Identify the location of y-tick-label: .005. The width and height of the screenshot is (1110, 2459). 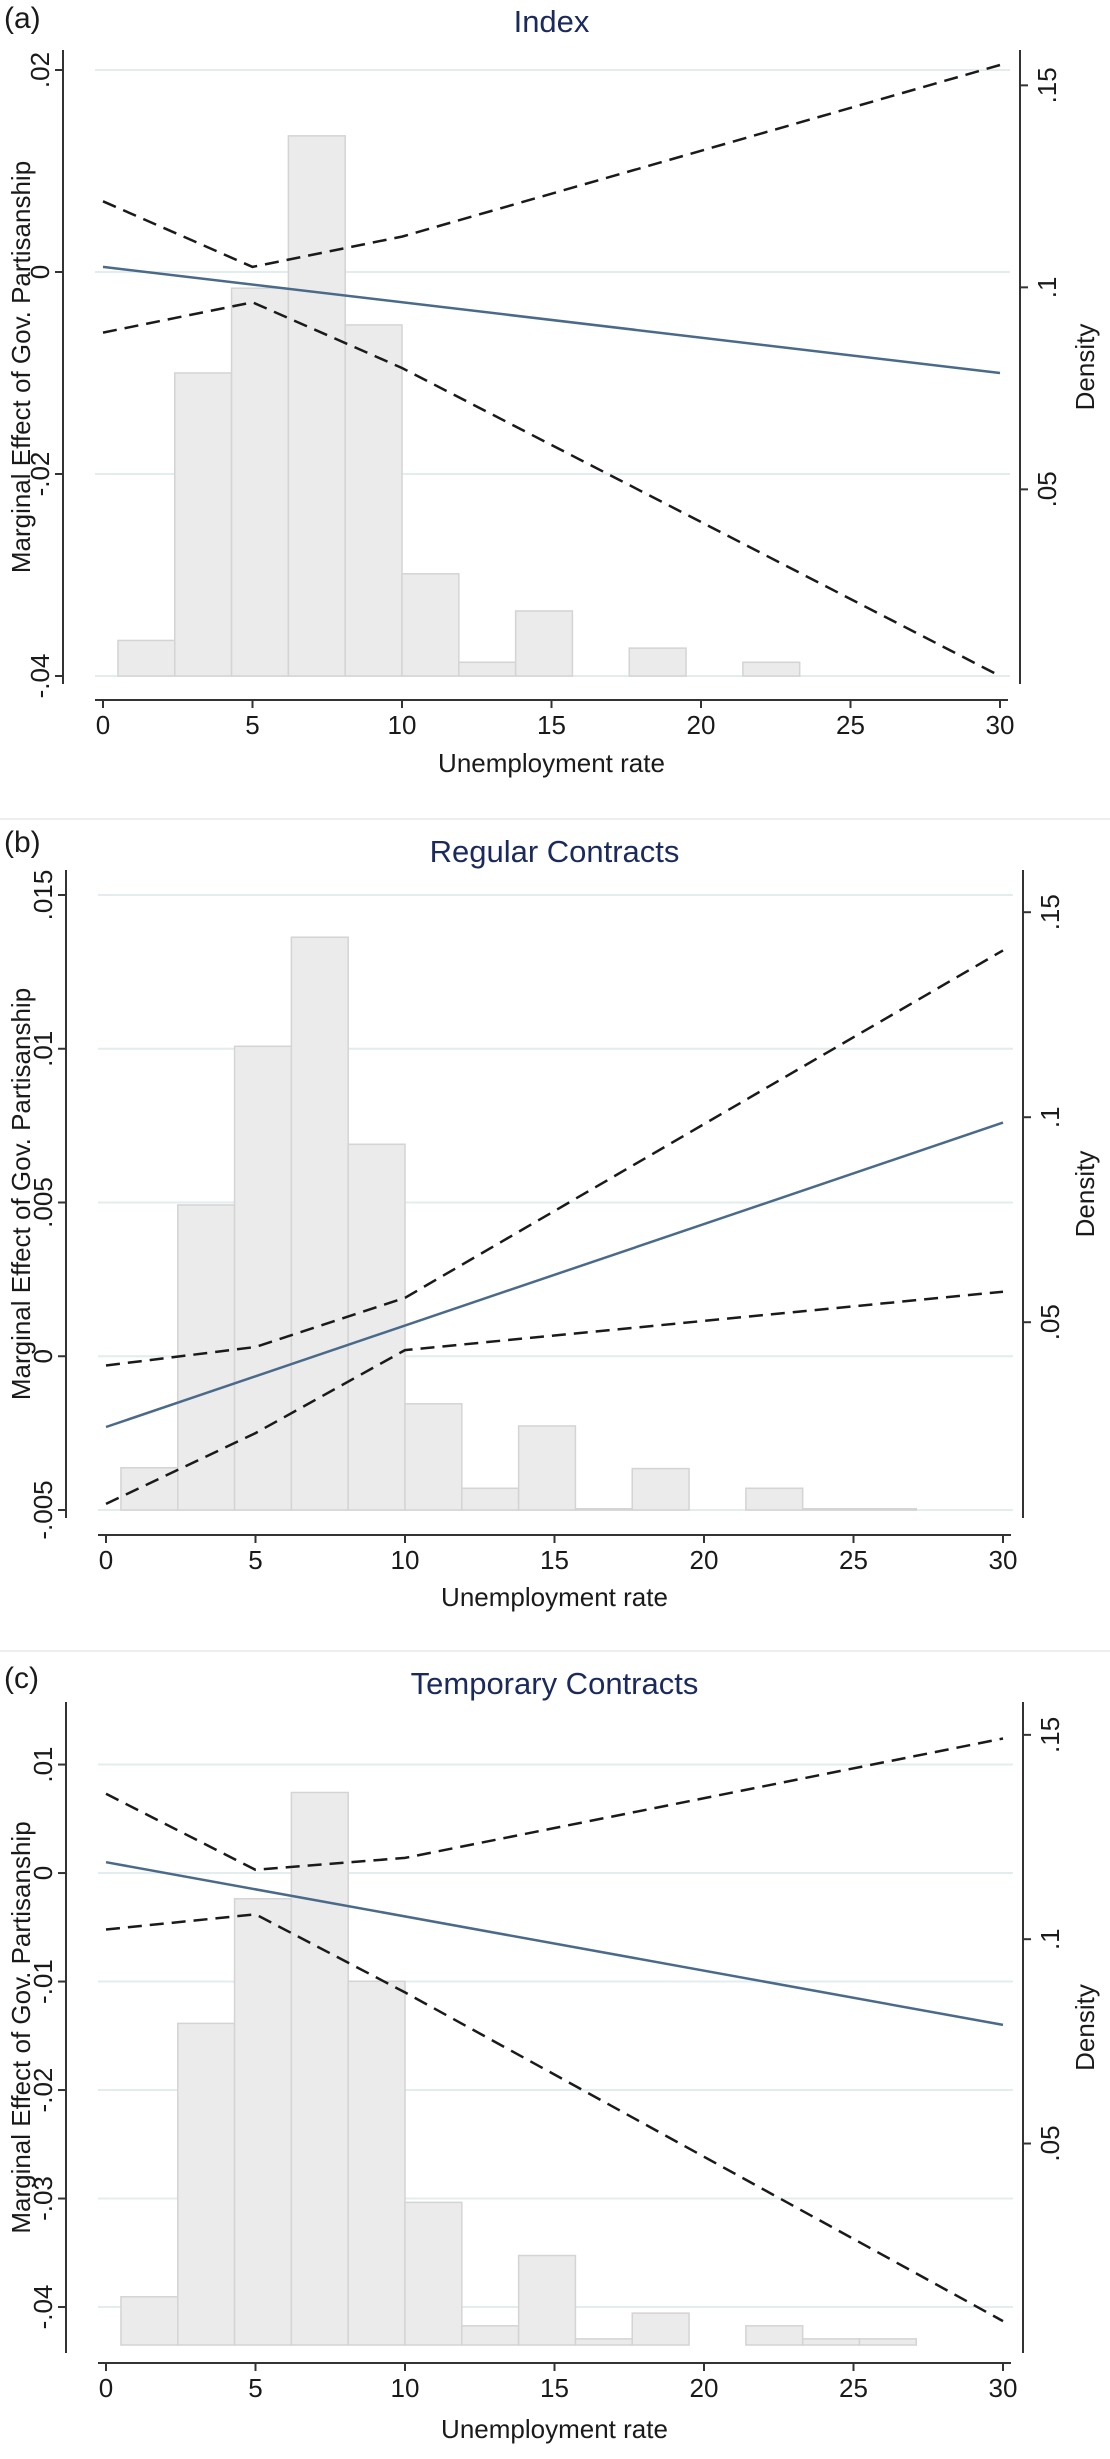
(43, 1202).